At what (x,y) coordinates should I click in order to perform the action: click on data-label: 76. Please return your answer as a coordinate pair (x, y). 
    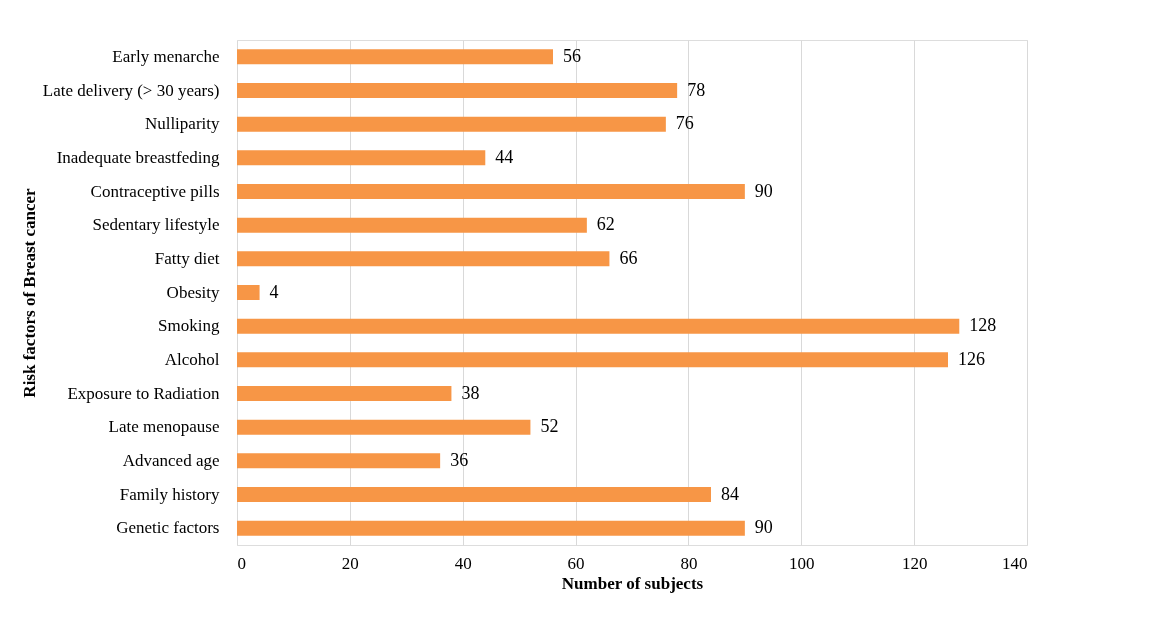
    Looking at the image, I should click on (684, 123).